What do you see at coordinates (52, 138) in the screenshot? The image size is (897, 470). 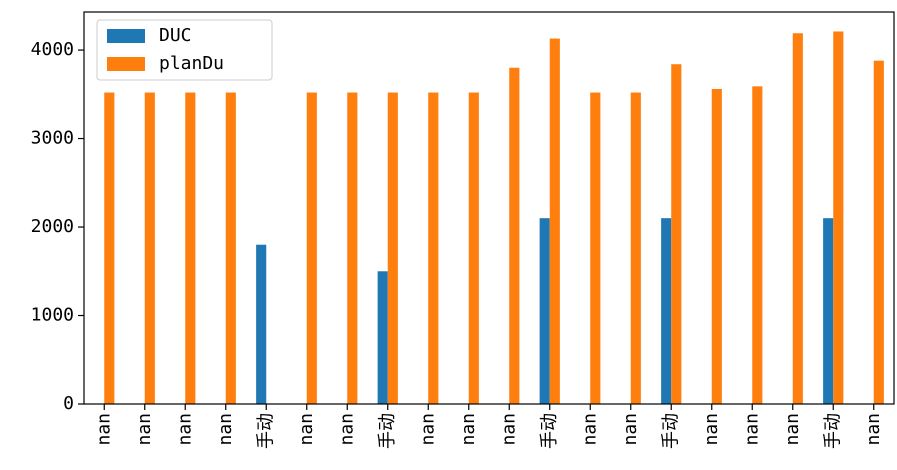 I see `y-tick-label: 3000` at bounding box center [52, 138].